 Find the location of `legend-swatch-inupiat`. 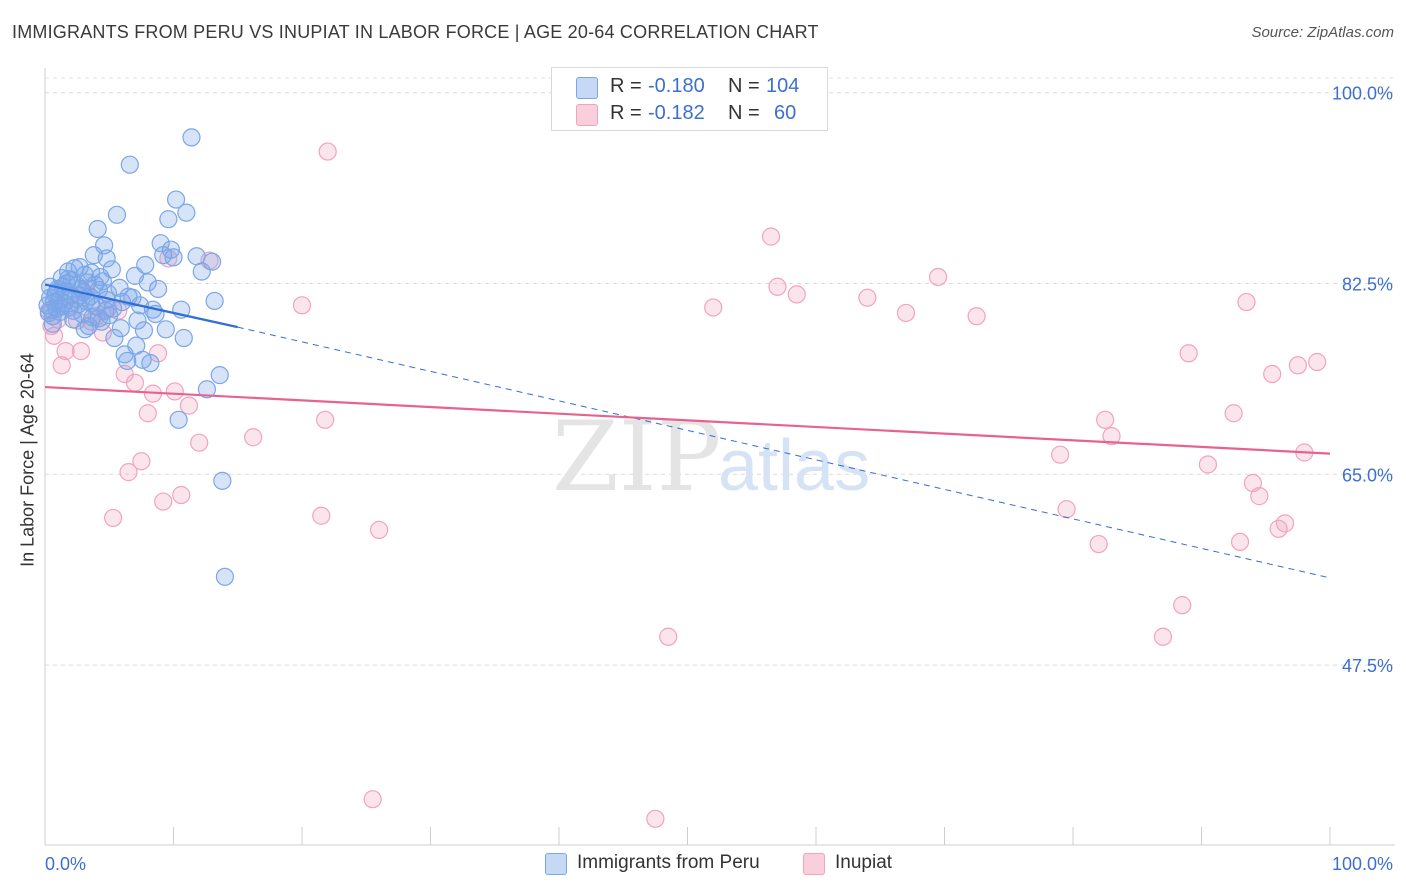

legend-swatch-inupiat is located at coordinates (587, 115).